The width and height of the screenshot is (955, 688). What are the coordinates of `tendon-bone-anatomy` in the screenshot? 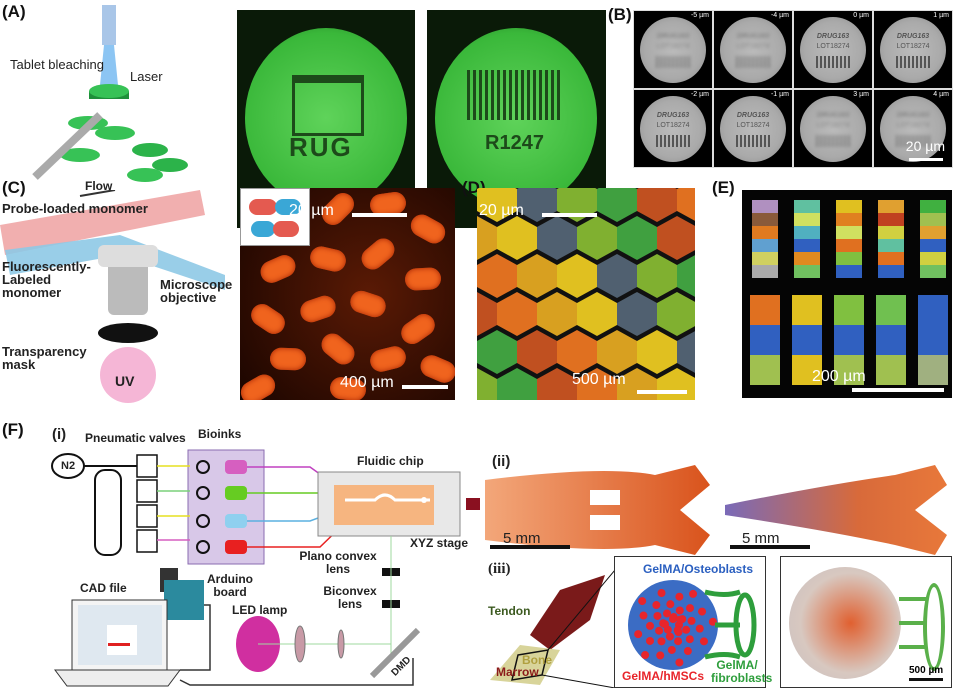 It's located at (552, 629).